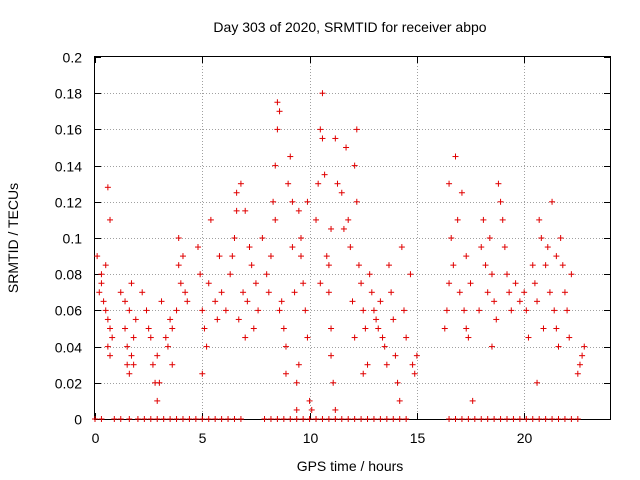  What do you see at coordinates (78, 420) in the screenshot?
I see `y-tick-label: 0` at bounding box center [78, 420].